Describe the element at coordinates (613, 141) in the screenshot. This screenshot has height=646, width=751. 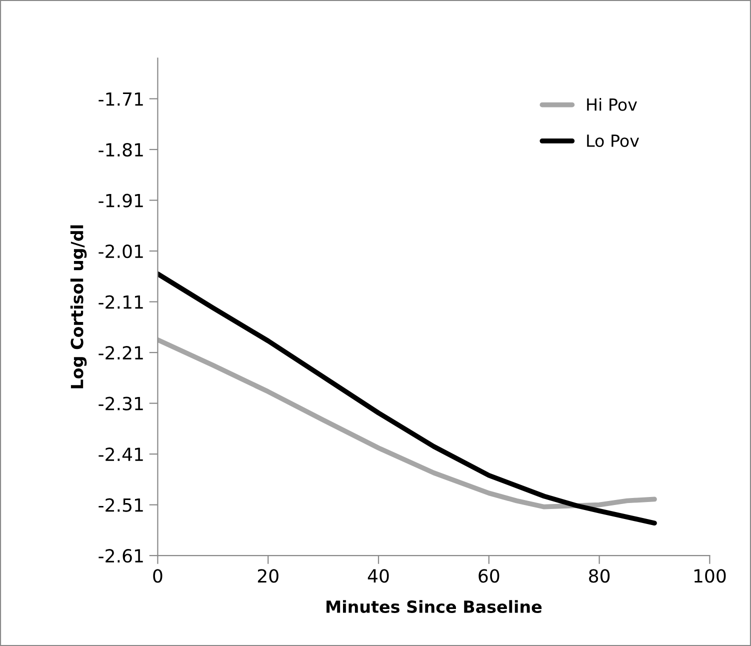
I see `legend-label: Lo Pov` at that location.